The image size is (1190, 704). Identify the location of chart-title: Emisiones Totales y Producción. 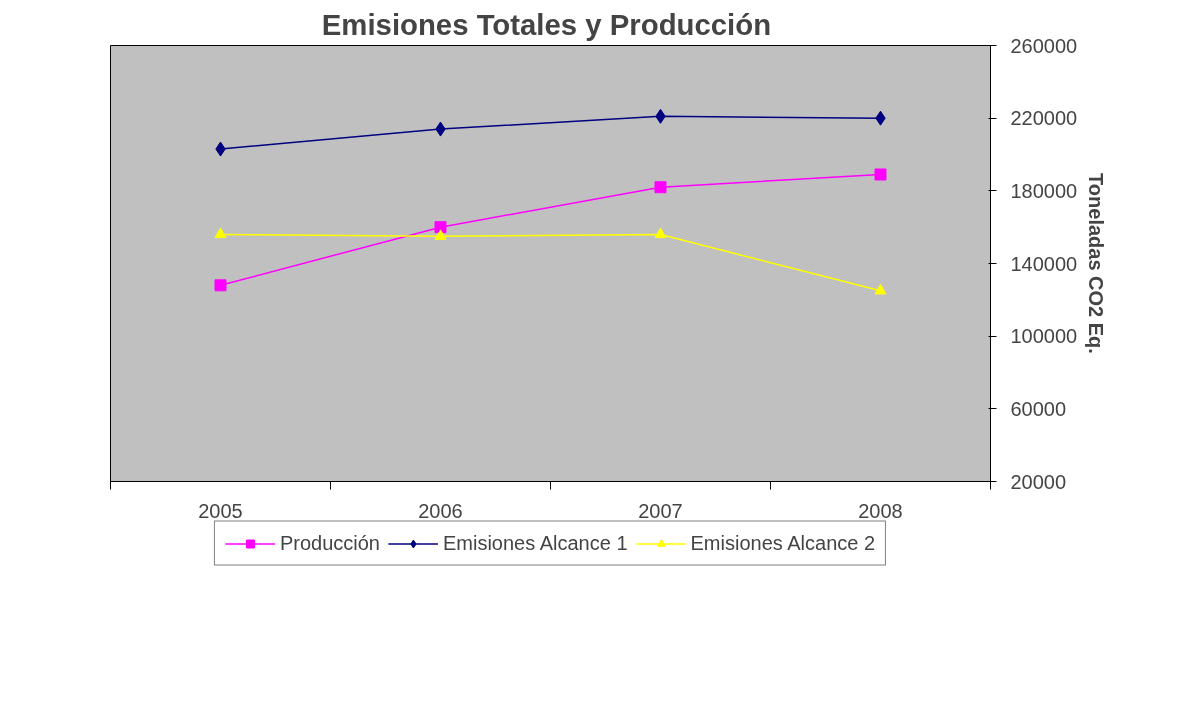
(546, 24).